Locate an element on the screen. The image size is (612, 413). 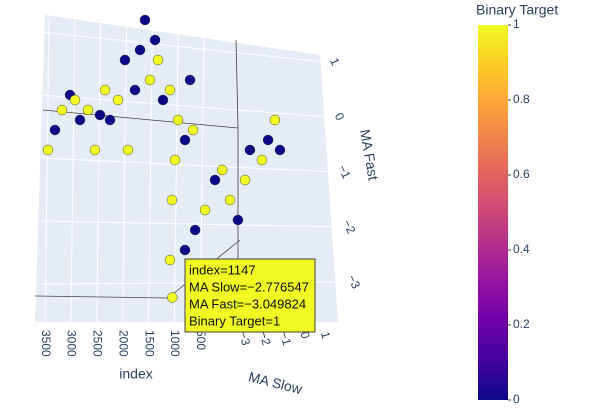
x-tick-label: 500 is located at coordinates (201, 340).